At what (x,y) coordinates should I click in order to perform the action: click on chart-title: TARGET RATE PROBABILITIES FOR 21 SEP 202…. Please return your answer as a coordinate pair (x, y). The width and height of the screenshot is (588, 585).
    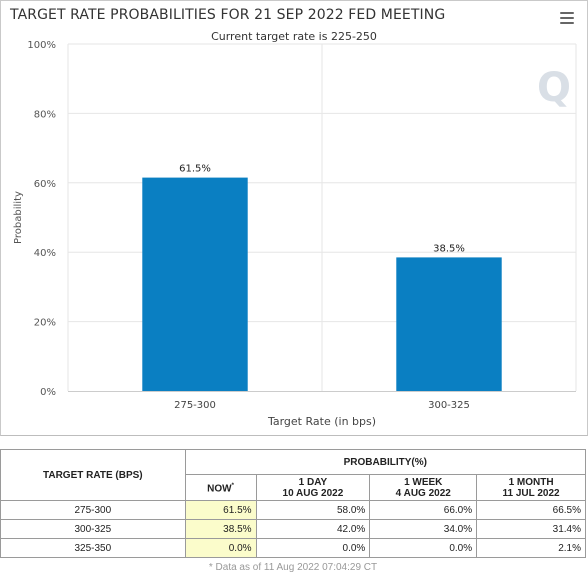
    Looking at the image, I should click on (228, 15).